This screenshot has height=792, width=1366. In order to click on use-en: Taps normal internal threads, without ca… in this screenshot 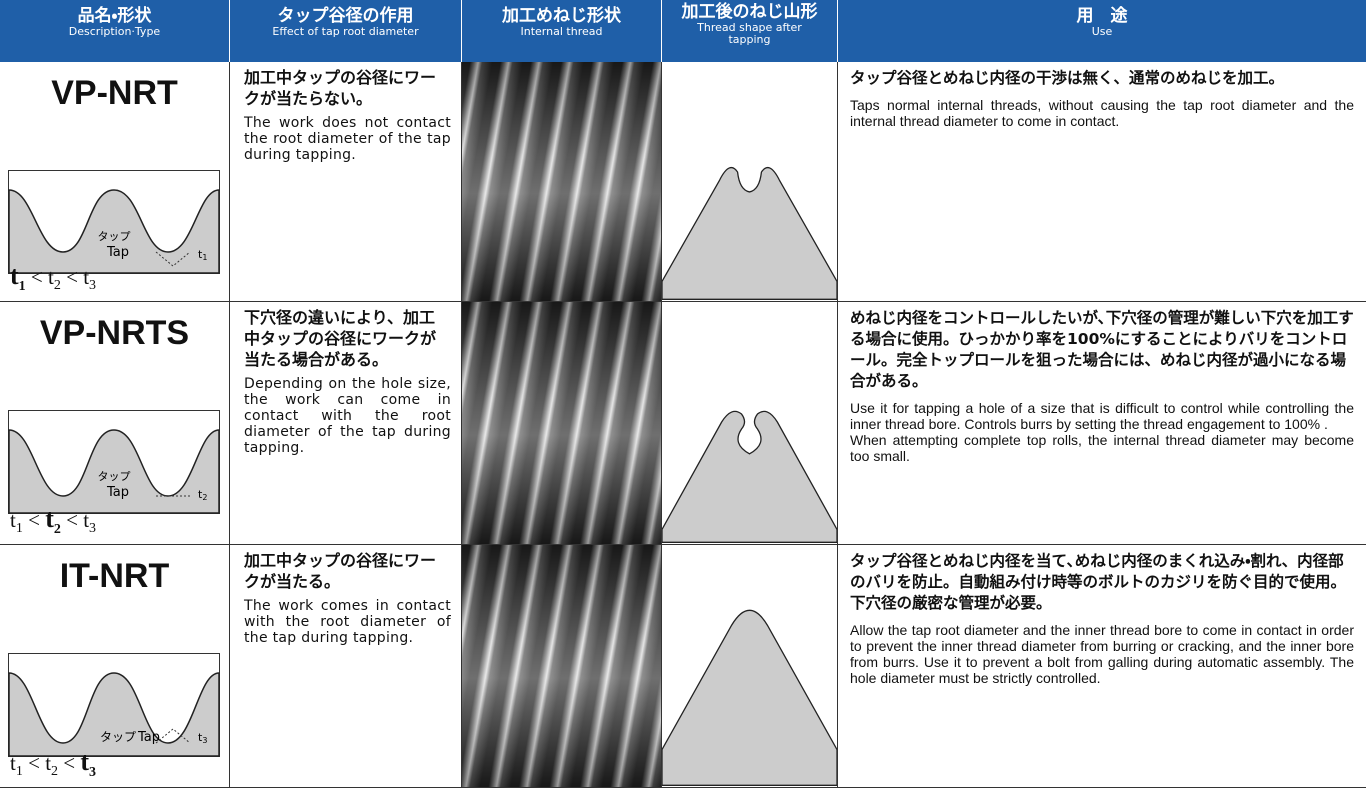, I will do `click(1102, 113)`.